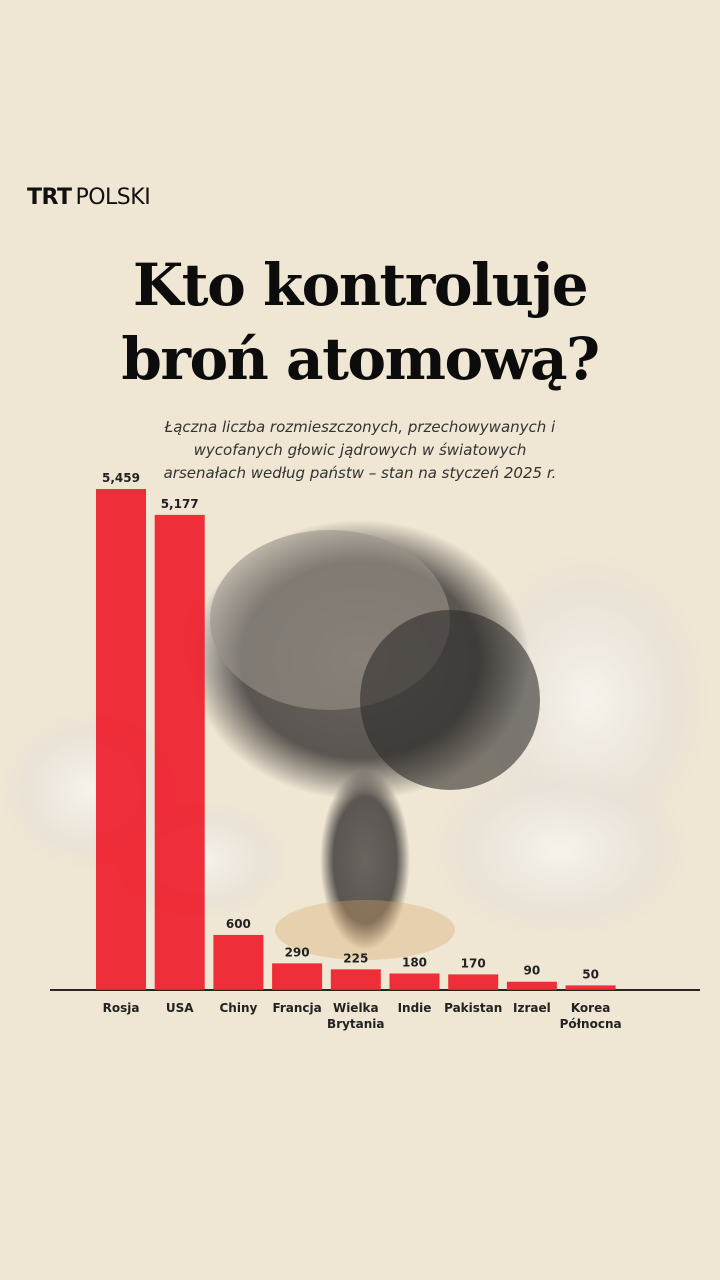 The height and width of the screenshot is (1280, 720). I want to click on category-label: Korea Północna, so click(591, 1016).